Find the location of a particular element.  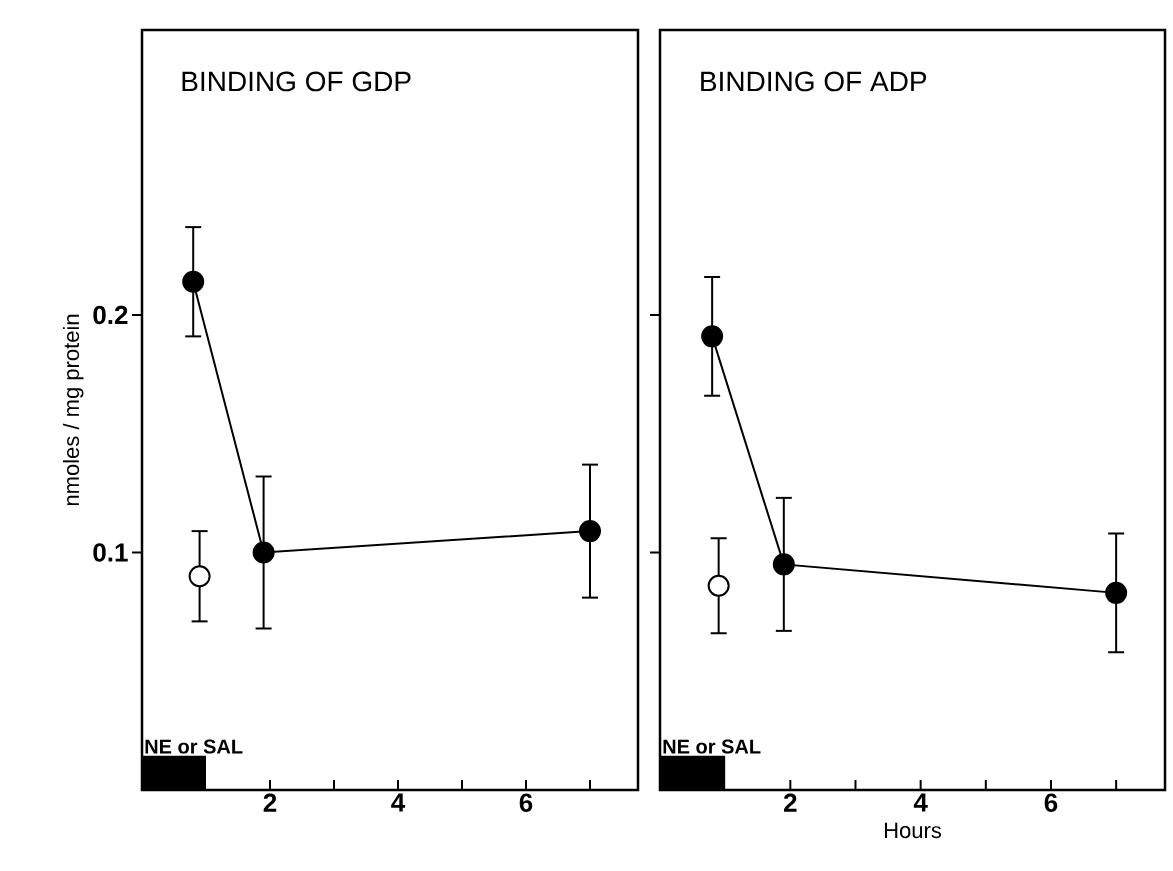

y-tick-label: 0.2 is located at coordinates (110, 315).